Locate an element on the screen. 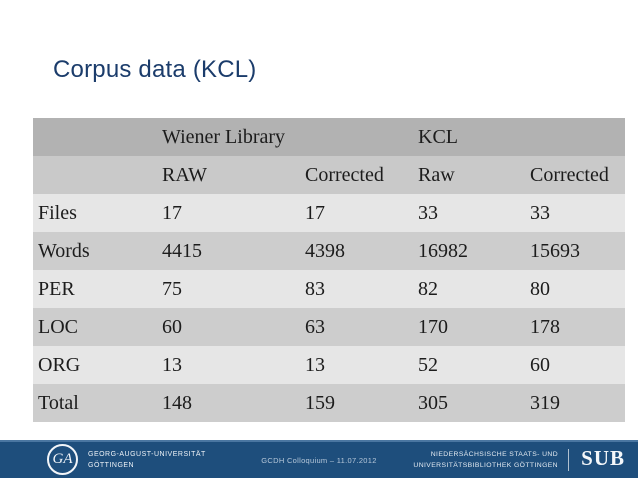  table-cell: 83 is located at coordinates (315, 288).